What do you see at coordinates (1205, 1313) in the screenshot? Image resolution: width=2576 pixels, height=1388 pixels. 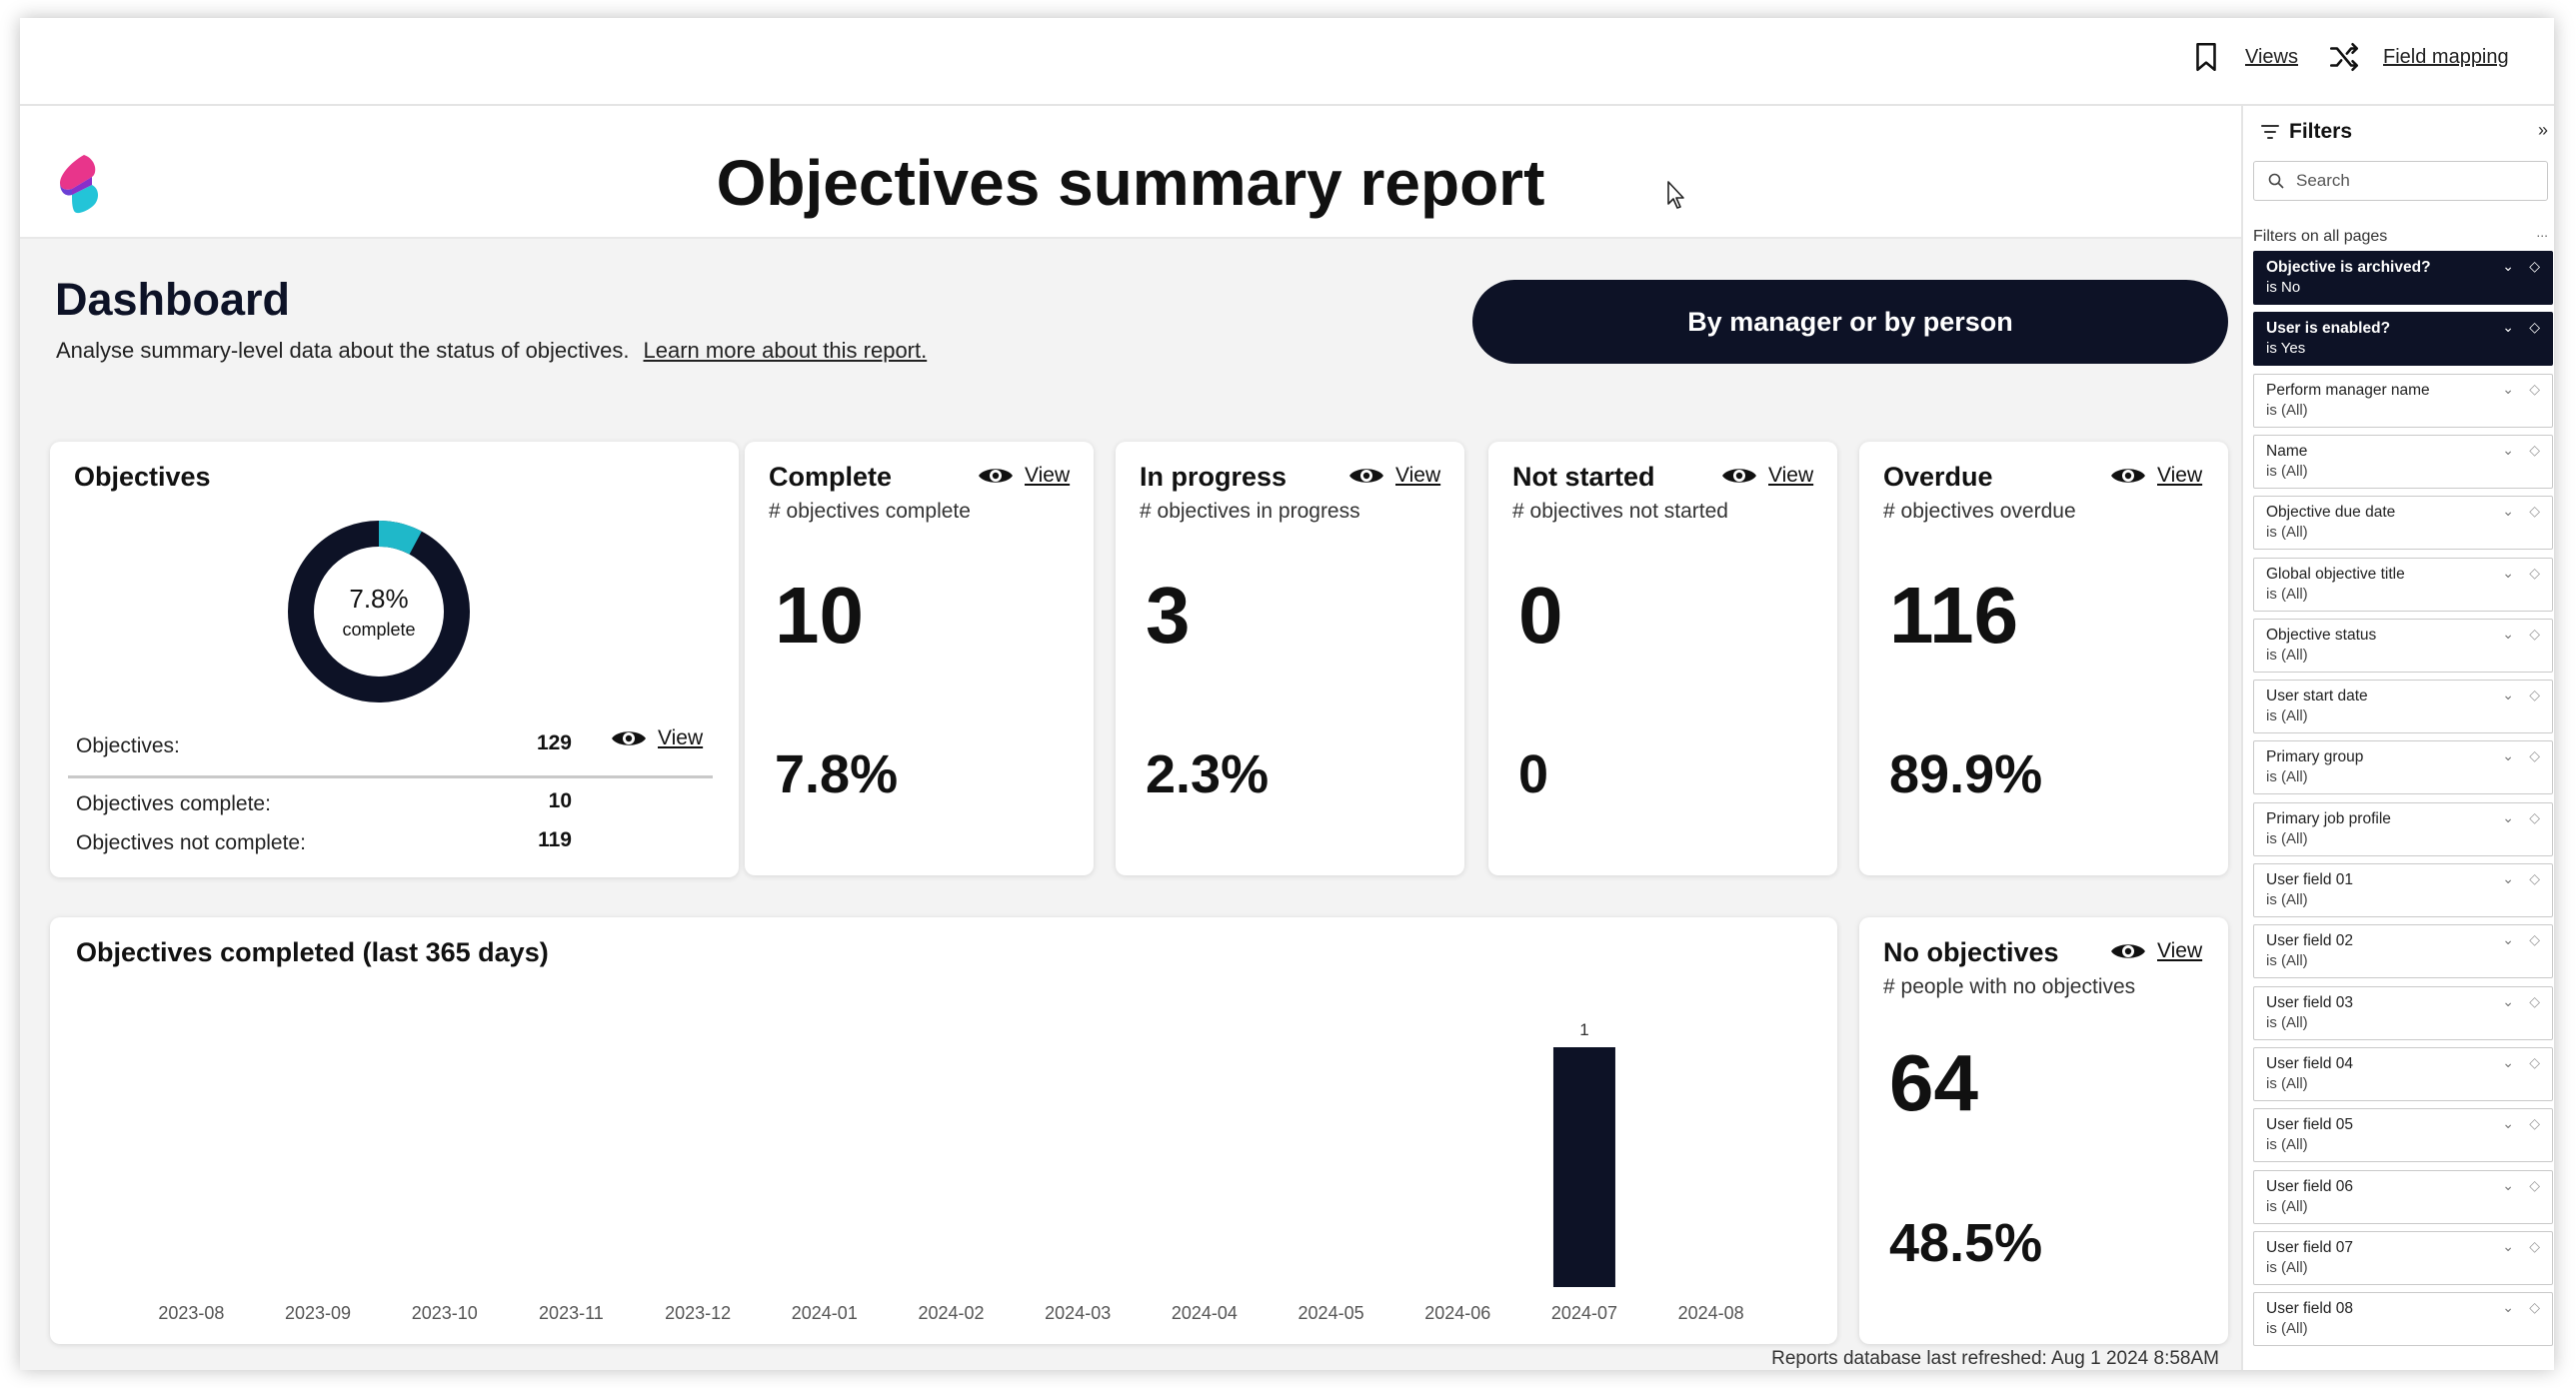 I see `x-axis-tick-label: 2024-04` at bounding box center [1205, 1313].